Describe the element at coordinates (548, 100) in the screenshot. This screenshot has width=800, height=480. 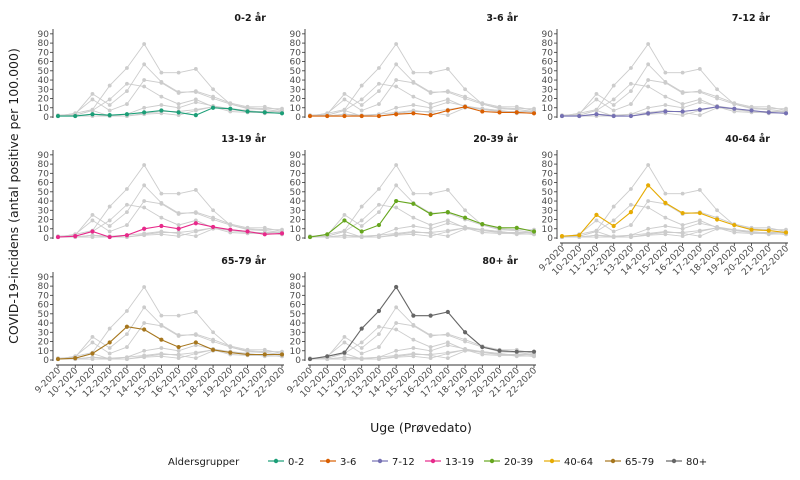
I see `y-tick-label: 20` at that location.